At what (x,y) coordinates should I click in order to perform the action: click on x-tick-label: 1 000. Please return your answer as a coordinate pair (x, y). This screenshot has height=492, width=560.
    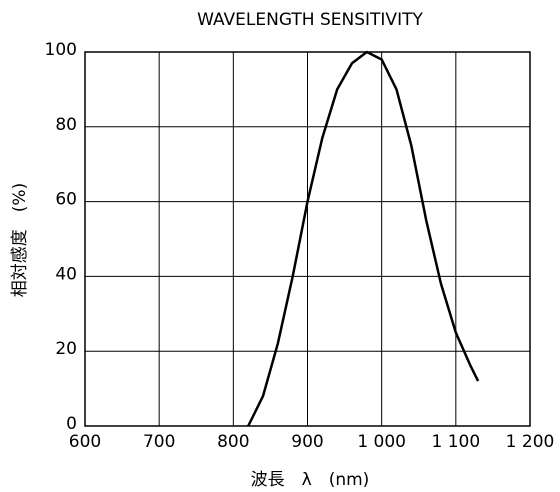
    Looking at the image, I should click on (381, 442).